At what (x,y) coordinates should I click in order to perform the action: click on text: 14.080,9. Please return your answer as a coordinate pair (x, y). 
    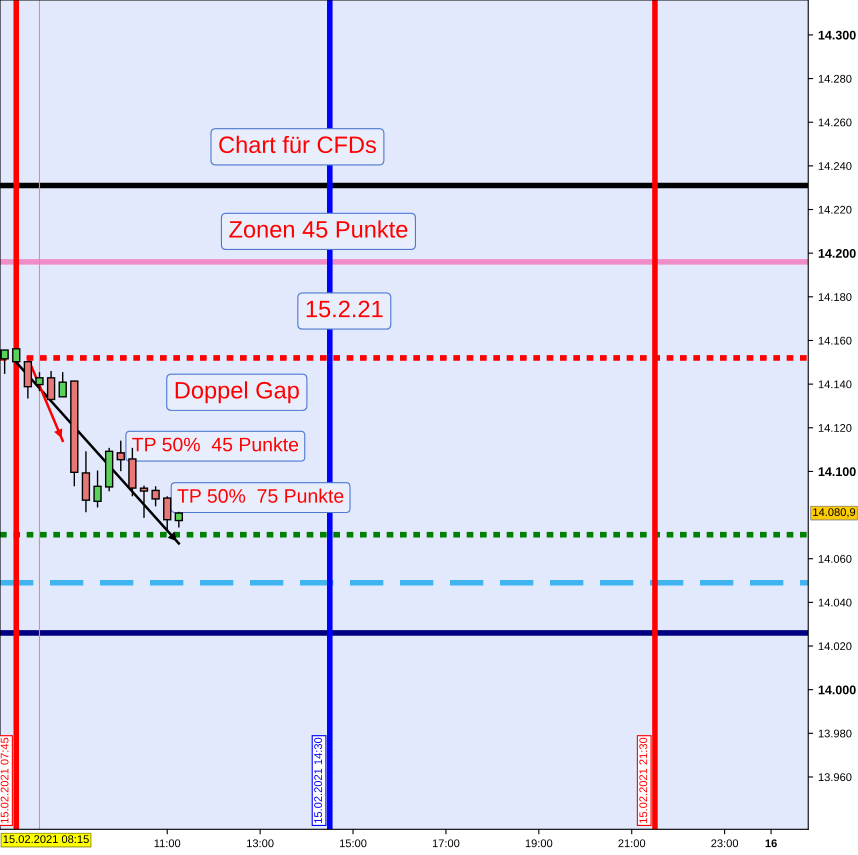
    Looking at the image, I should click on (834, 513).